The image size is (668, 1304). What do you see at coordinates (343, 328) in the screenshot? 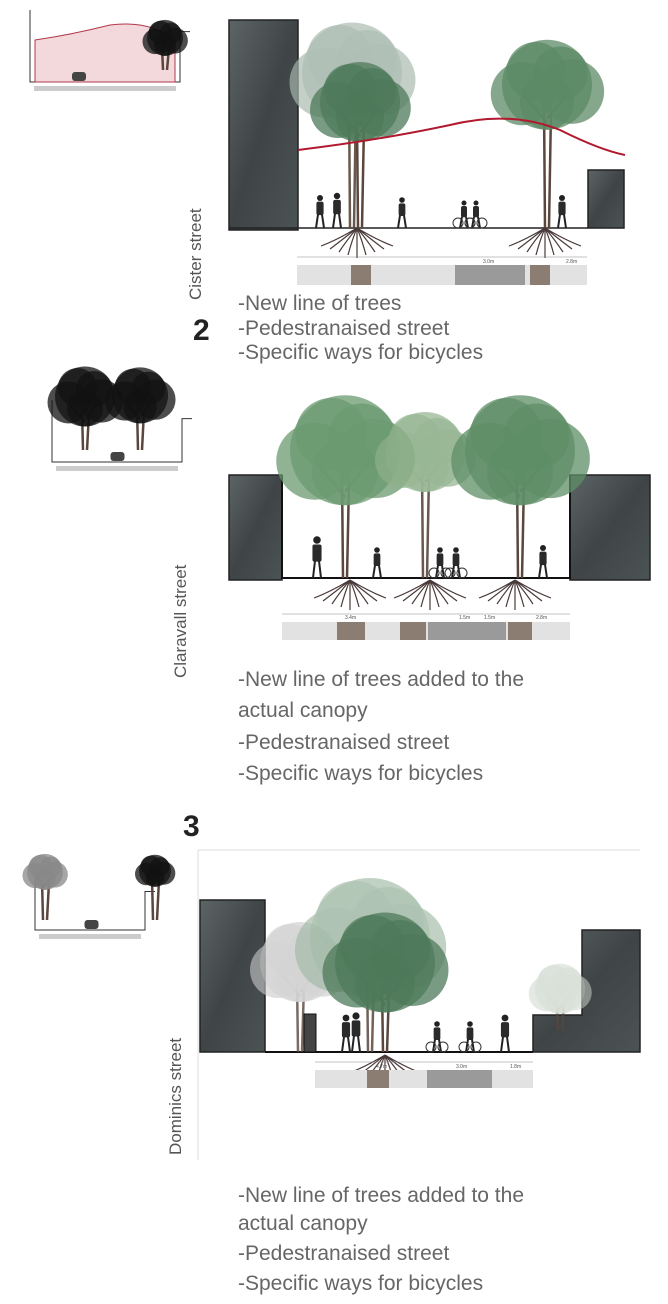
I see `note: -Pedestranaised street` at bounding box center [343, 328].